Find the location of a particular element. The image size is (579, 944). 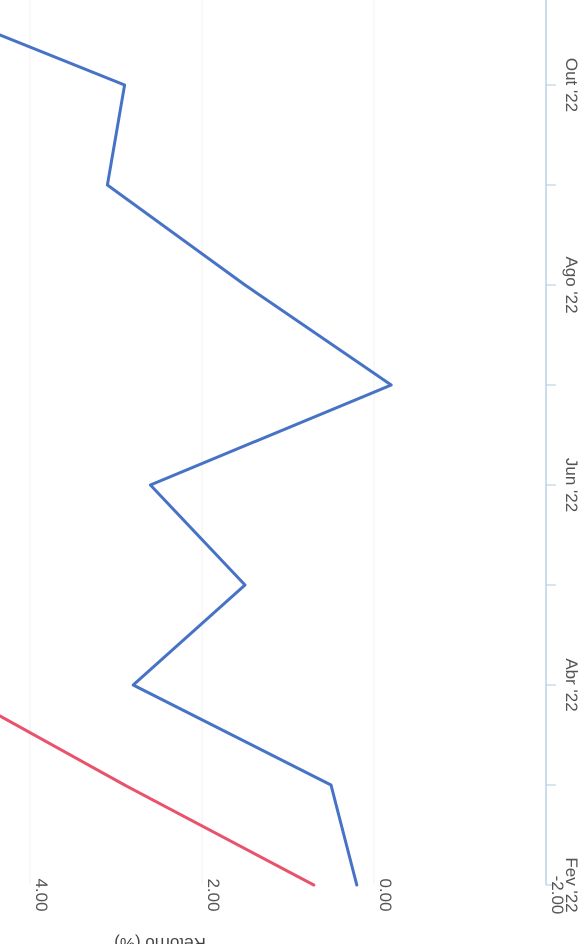

y-axis-title: Retorno (%) is located at coordinates (160, 939).